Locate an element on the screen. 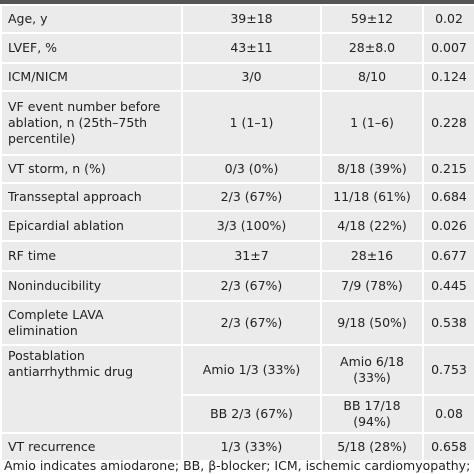  cell: 59±12 is located at coordinates (372, 19).